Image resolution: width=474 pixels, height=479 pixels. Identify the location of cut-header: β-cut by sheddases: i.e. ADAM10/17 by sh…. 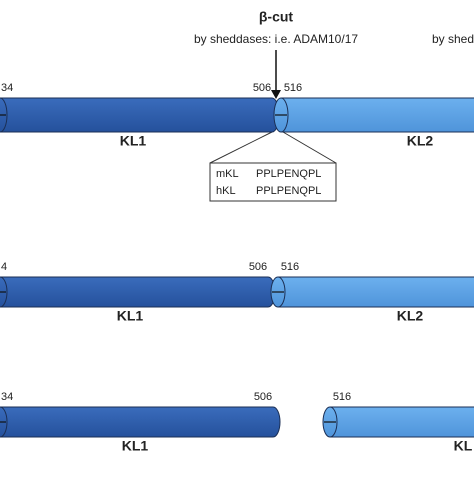
(334, 54).